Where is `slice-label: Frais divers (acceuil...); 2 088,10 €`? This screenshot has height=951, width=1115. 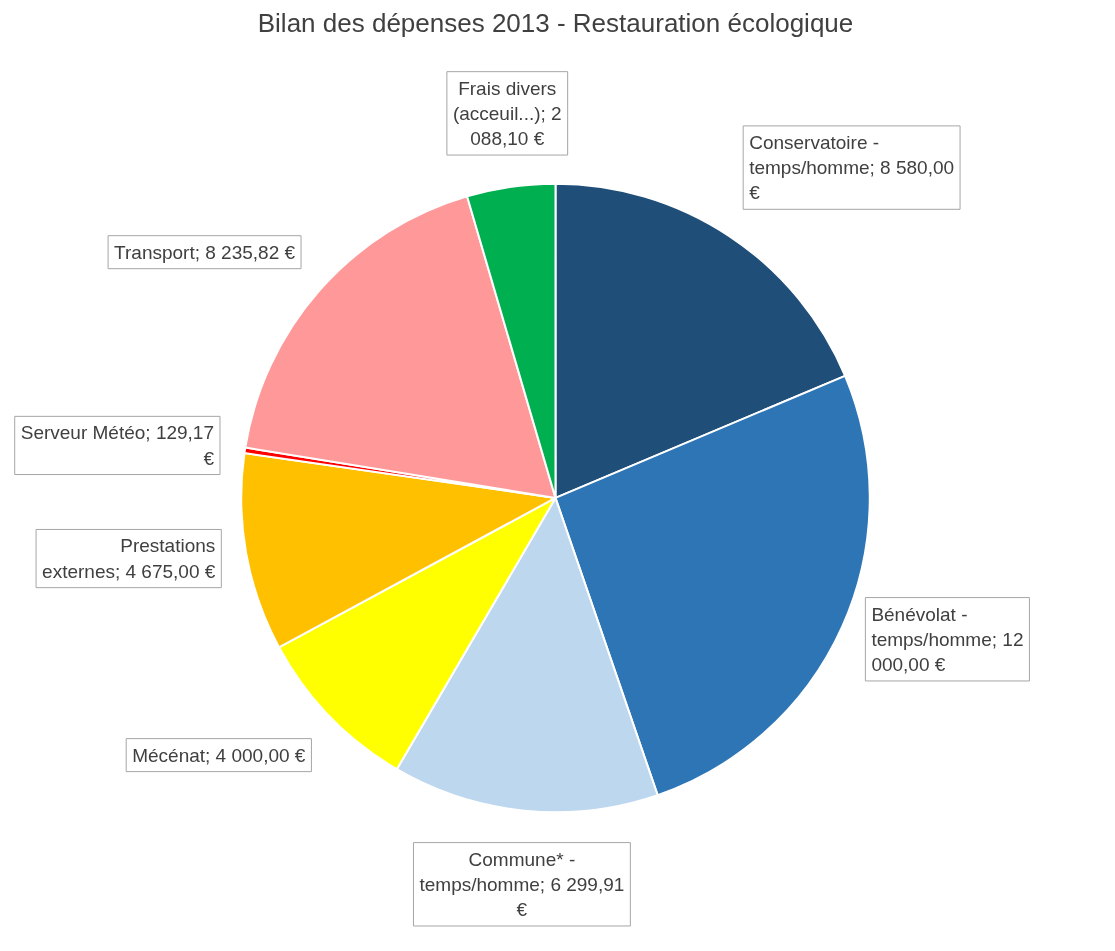 slice-label: Frais divers (acceuil...); 2 088,10 € is located at coordinates (507, 113).